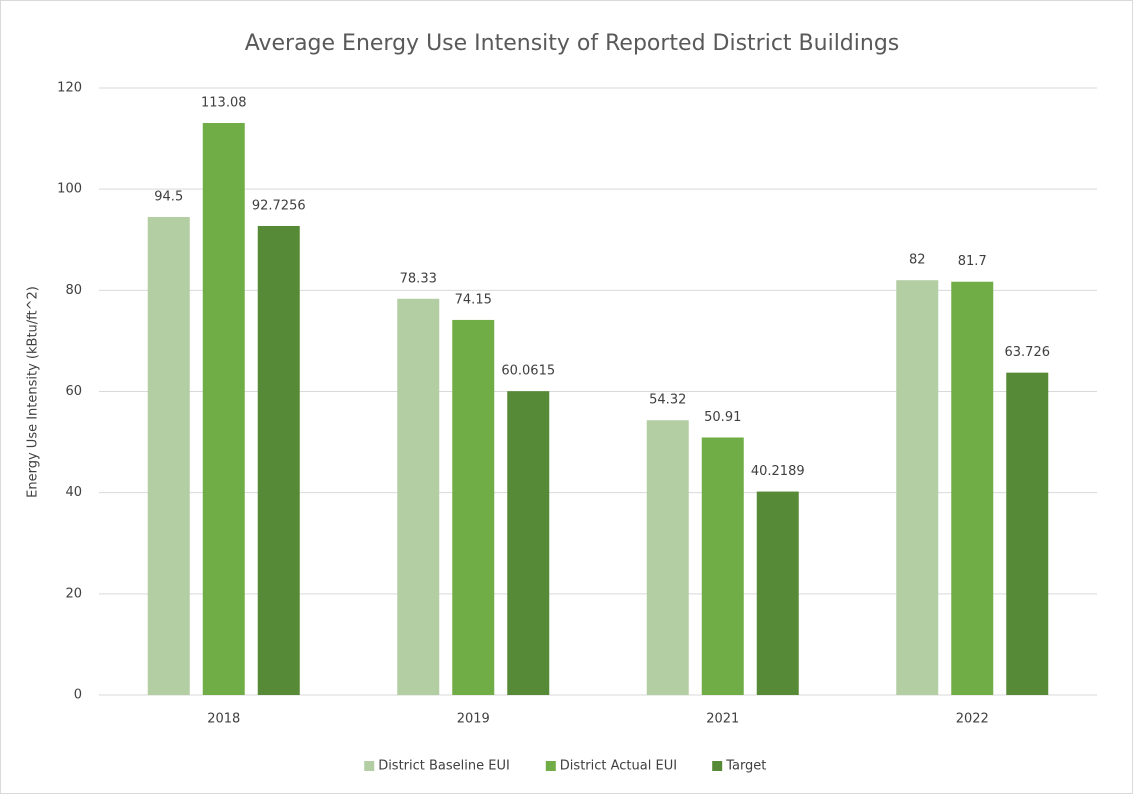 This screenshot has height=794, width=1133. What do you see at coordinates (473, 299) in the screenshot?
I see `data-label: 74.15` at bounding box center [473, 299].